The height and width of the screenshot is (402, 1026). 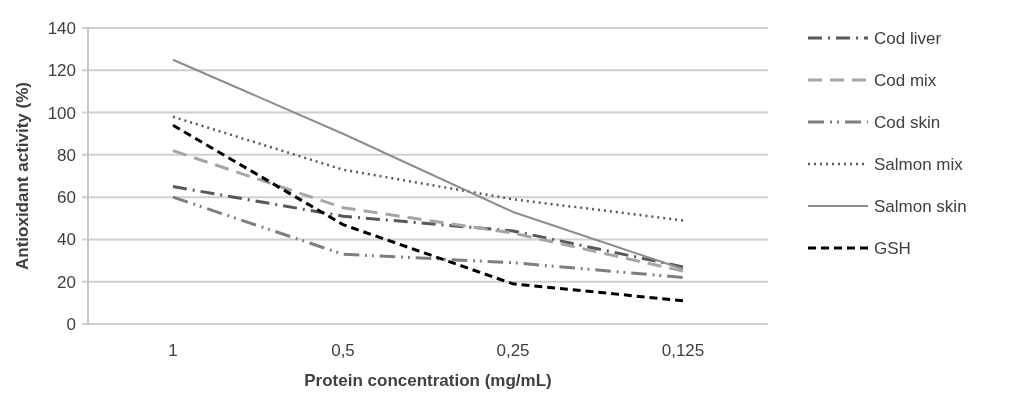 I want to click on y-tick-label: 40, so click(x=66, y=240).